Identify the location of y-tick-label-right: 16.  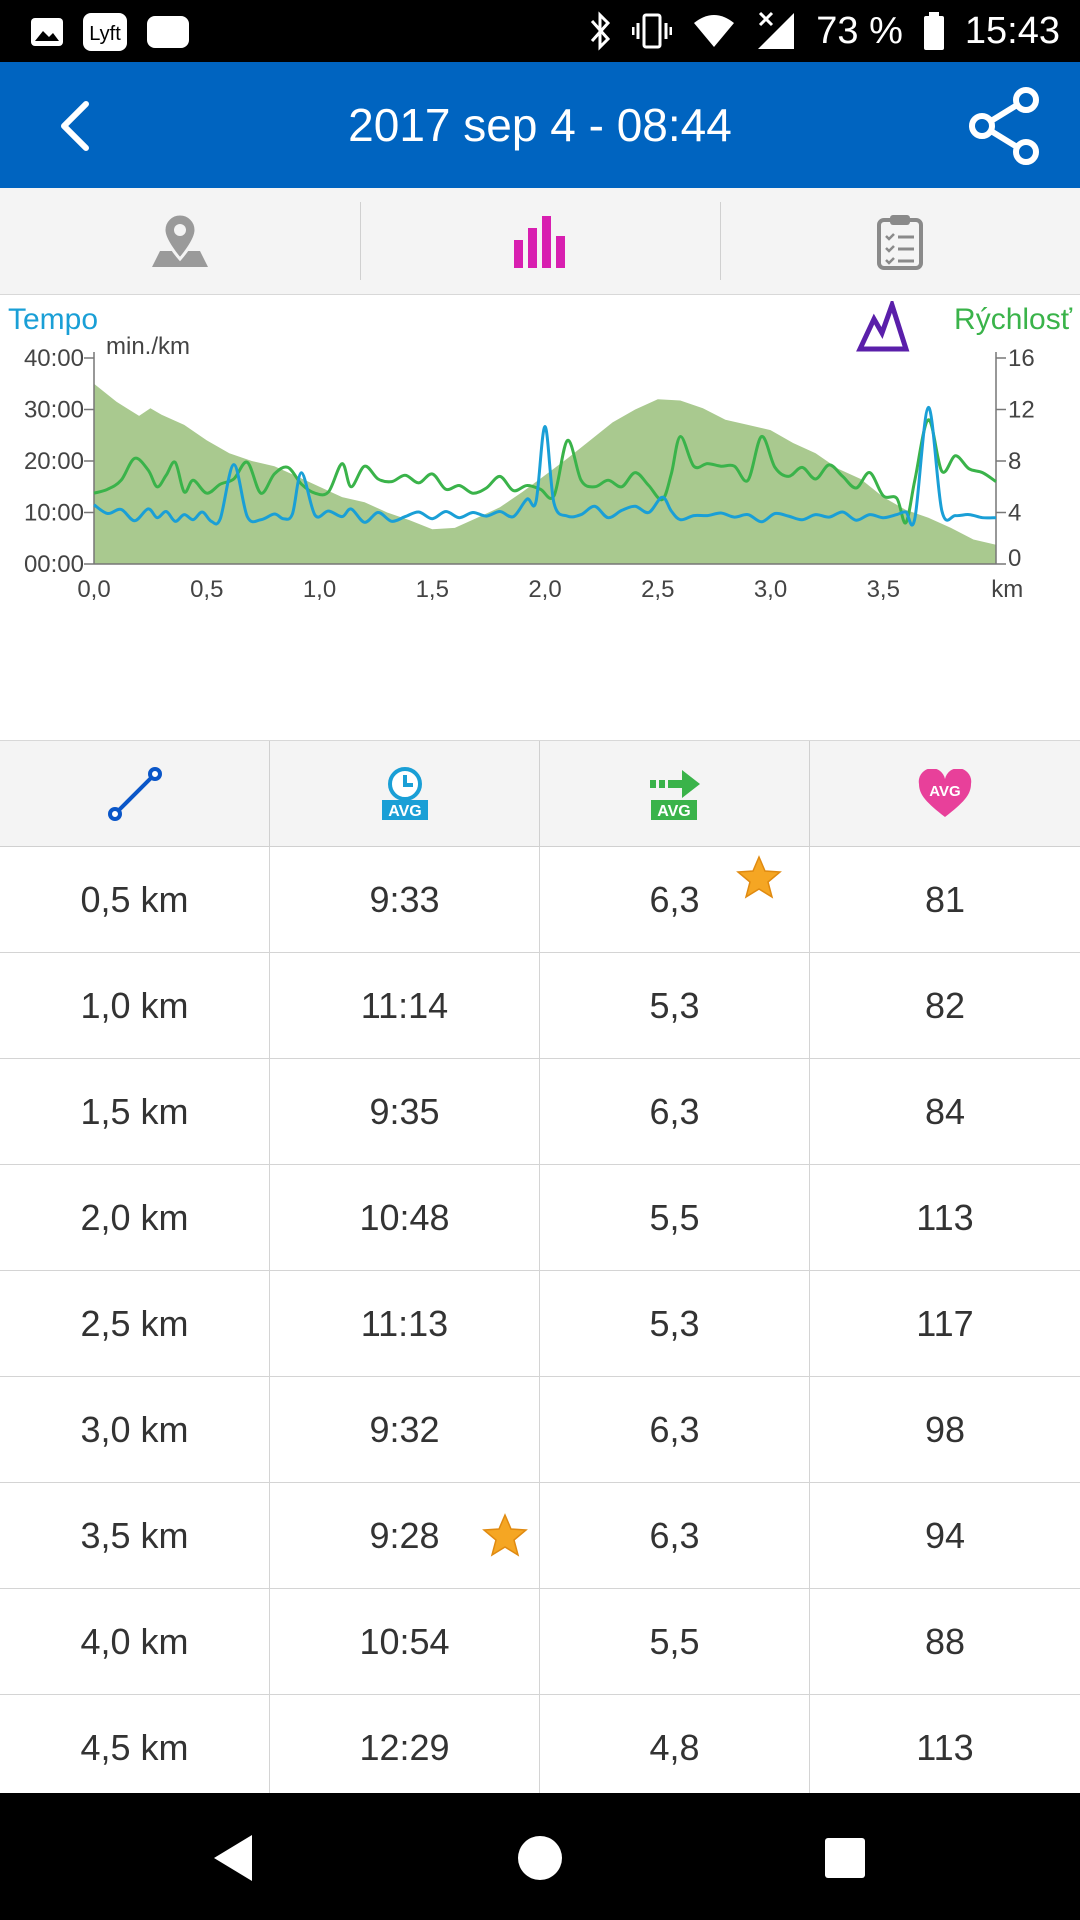
(1021, 358).